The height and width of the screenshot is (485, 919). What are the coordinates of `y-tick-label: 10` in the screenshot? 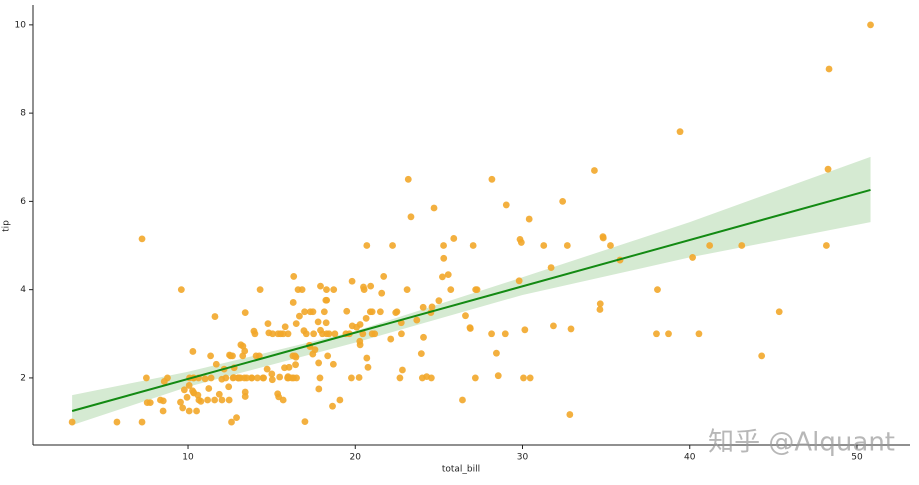 It's located at (21, 25).